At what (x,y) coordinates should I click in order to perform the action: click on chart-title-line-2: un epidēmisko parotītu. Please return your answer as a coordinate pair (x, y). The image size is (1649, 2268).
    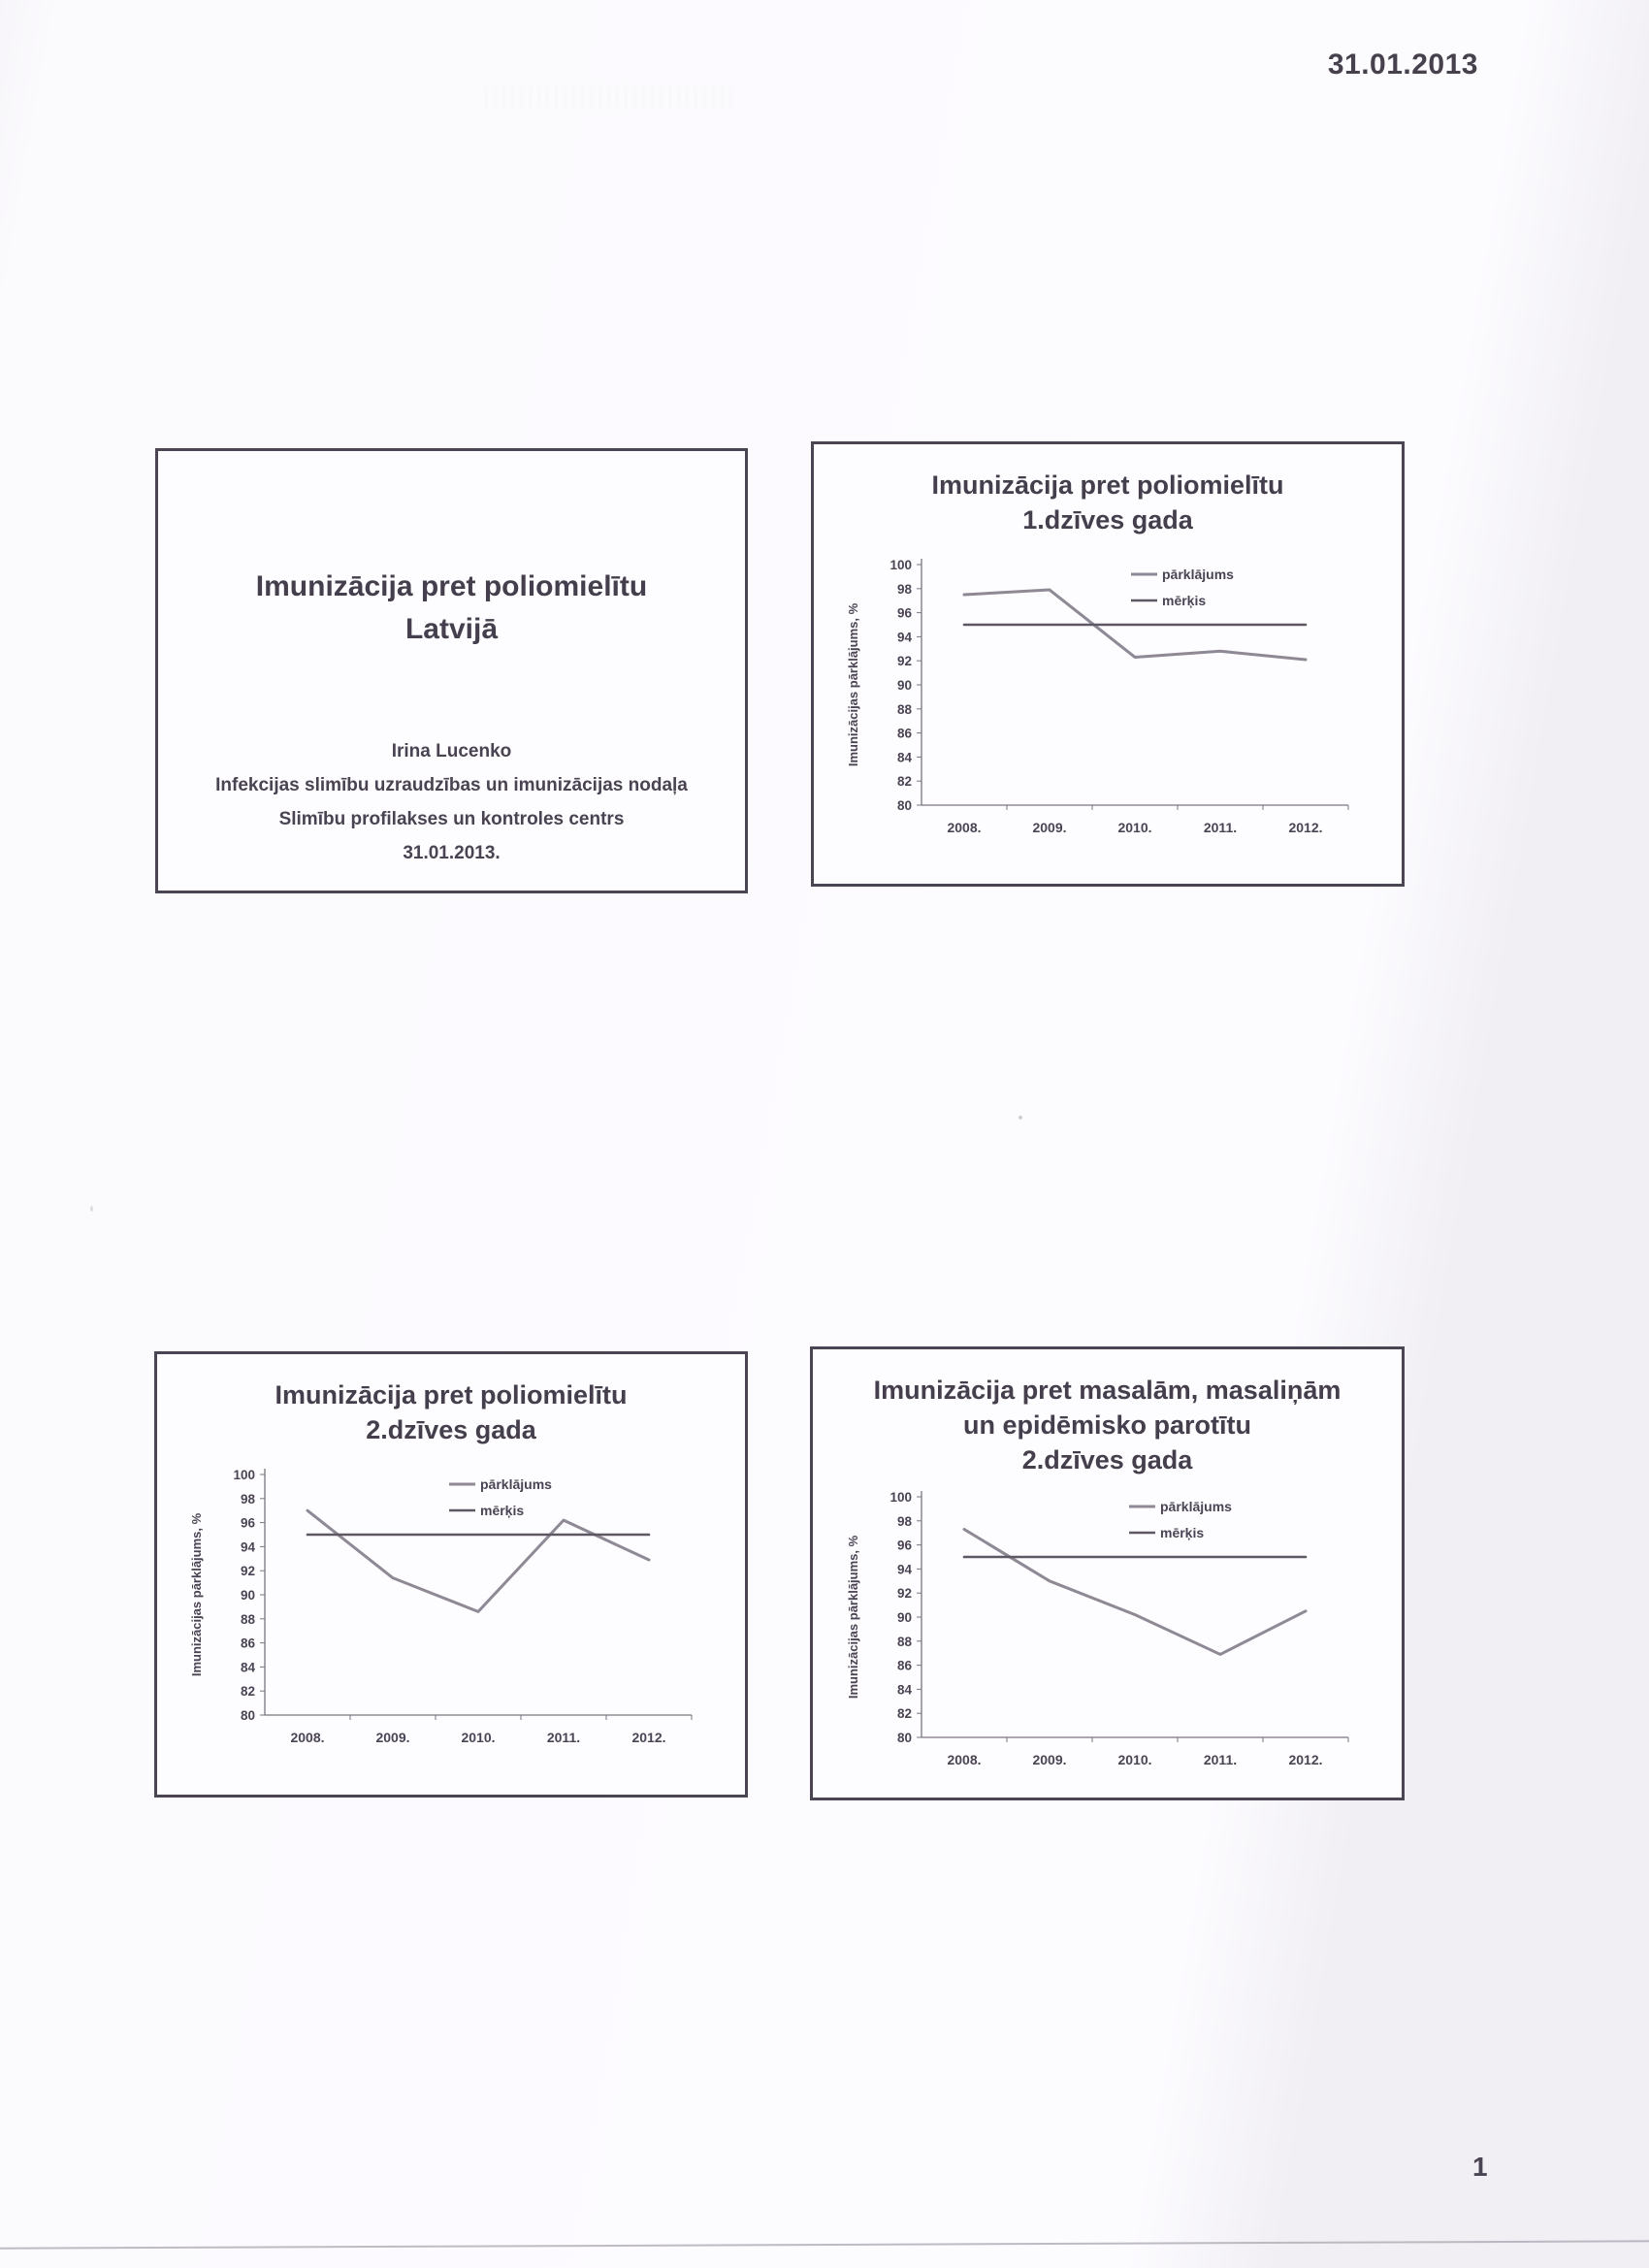
    Looking at the image, I should click on (1107, 1425).